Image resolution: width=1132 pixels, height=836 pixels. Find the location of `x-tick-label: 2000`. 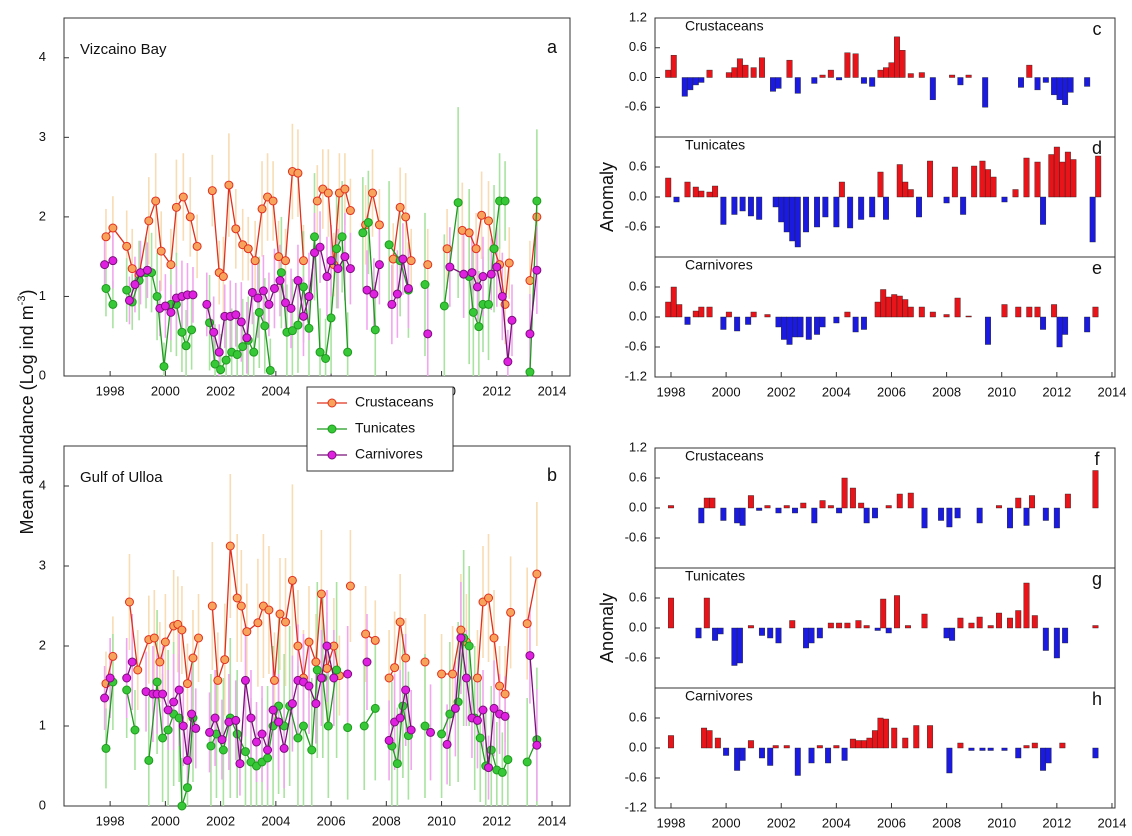

x-tick-label: 2000 is located at coordinates (165, 390).